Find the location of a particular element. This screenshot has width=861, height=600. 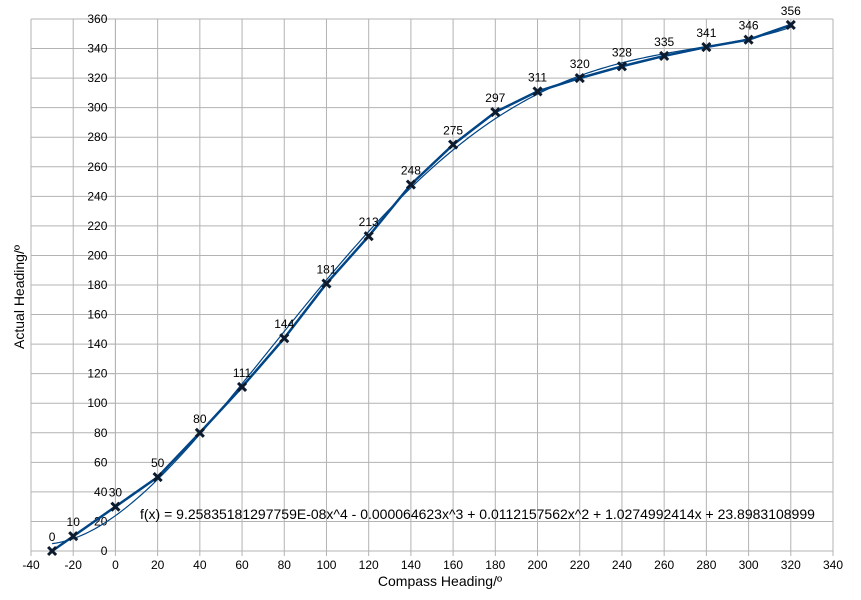

y-tick-label: 240 is located at coordinates (97, 196).